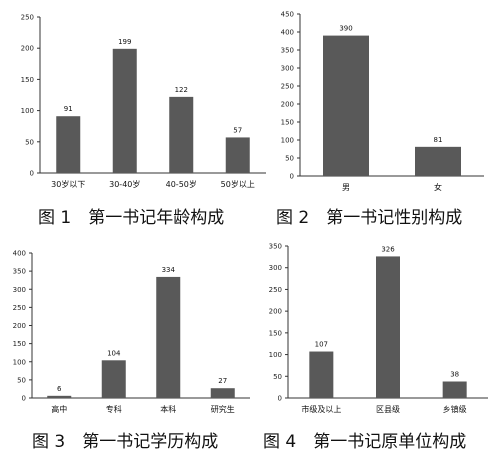 The image size is (497, 453). Describe the element at coordinates (287, 15) in the screenshot. I see `y-tick-label: 450` at that location.